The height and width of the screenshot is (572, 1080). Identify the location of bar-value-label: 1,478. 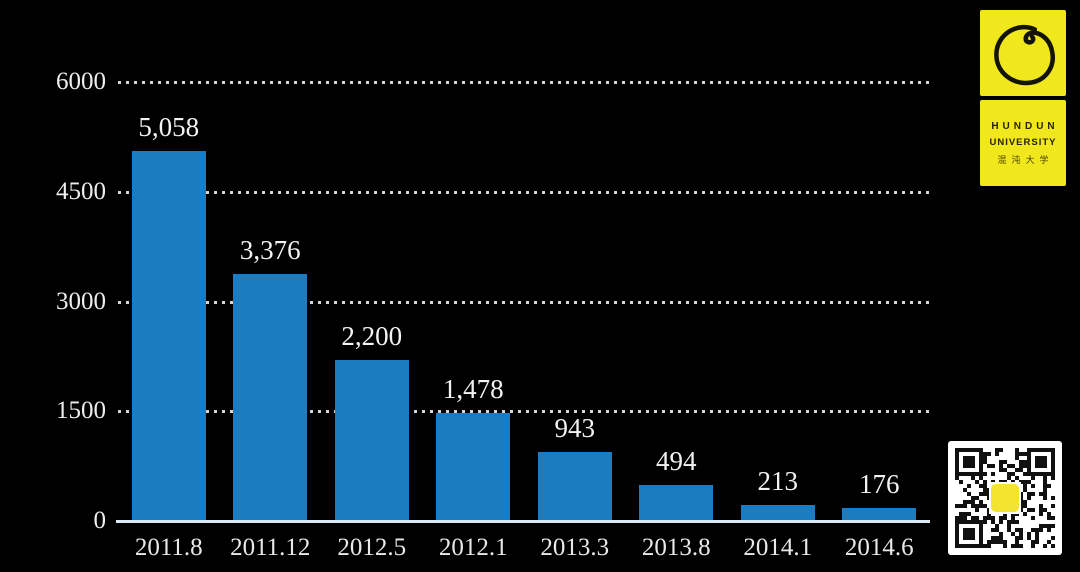
(473, 388).